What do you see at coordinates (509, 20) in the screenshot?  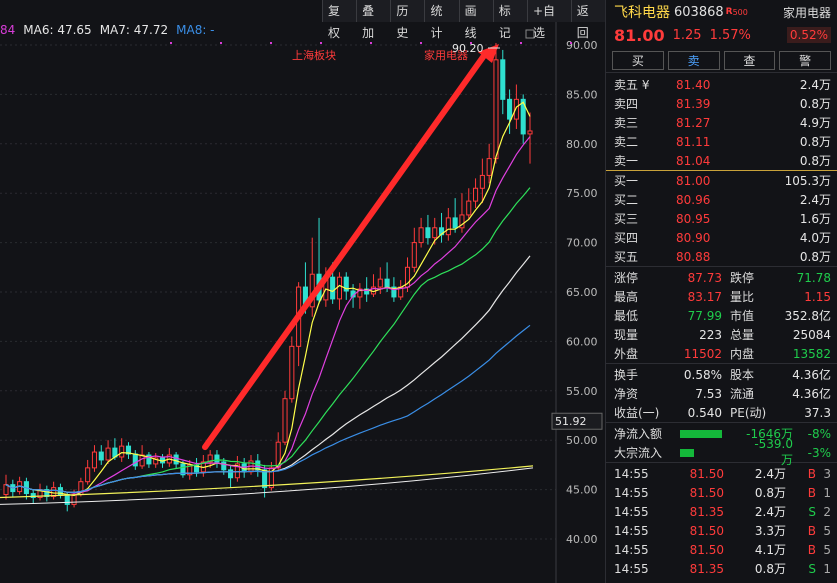 I see `toolbar-button-5: 标记` at bounding box center [509, 20].